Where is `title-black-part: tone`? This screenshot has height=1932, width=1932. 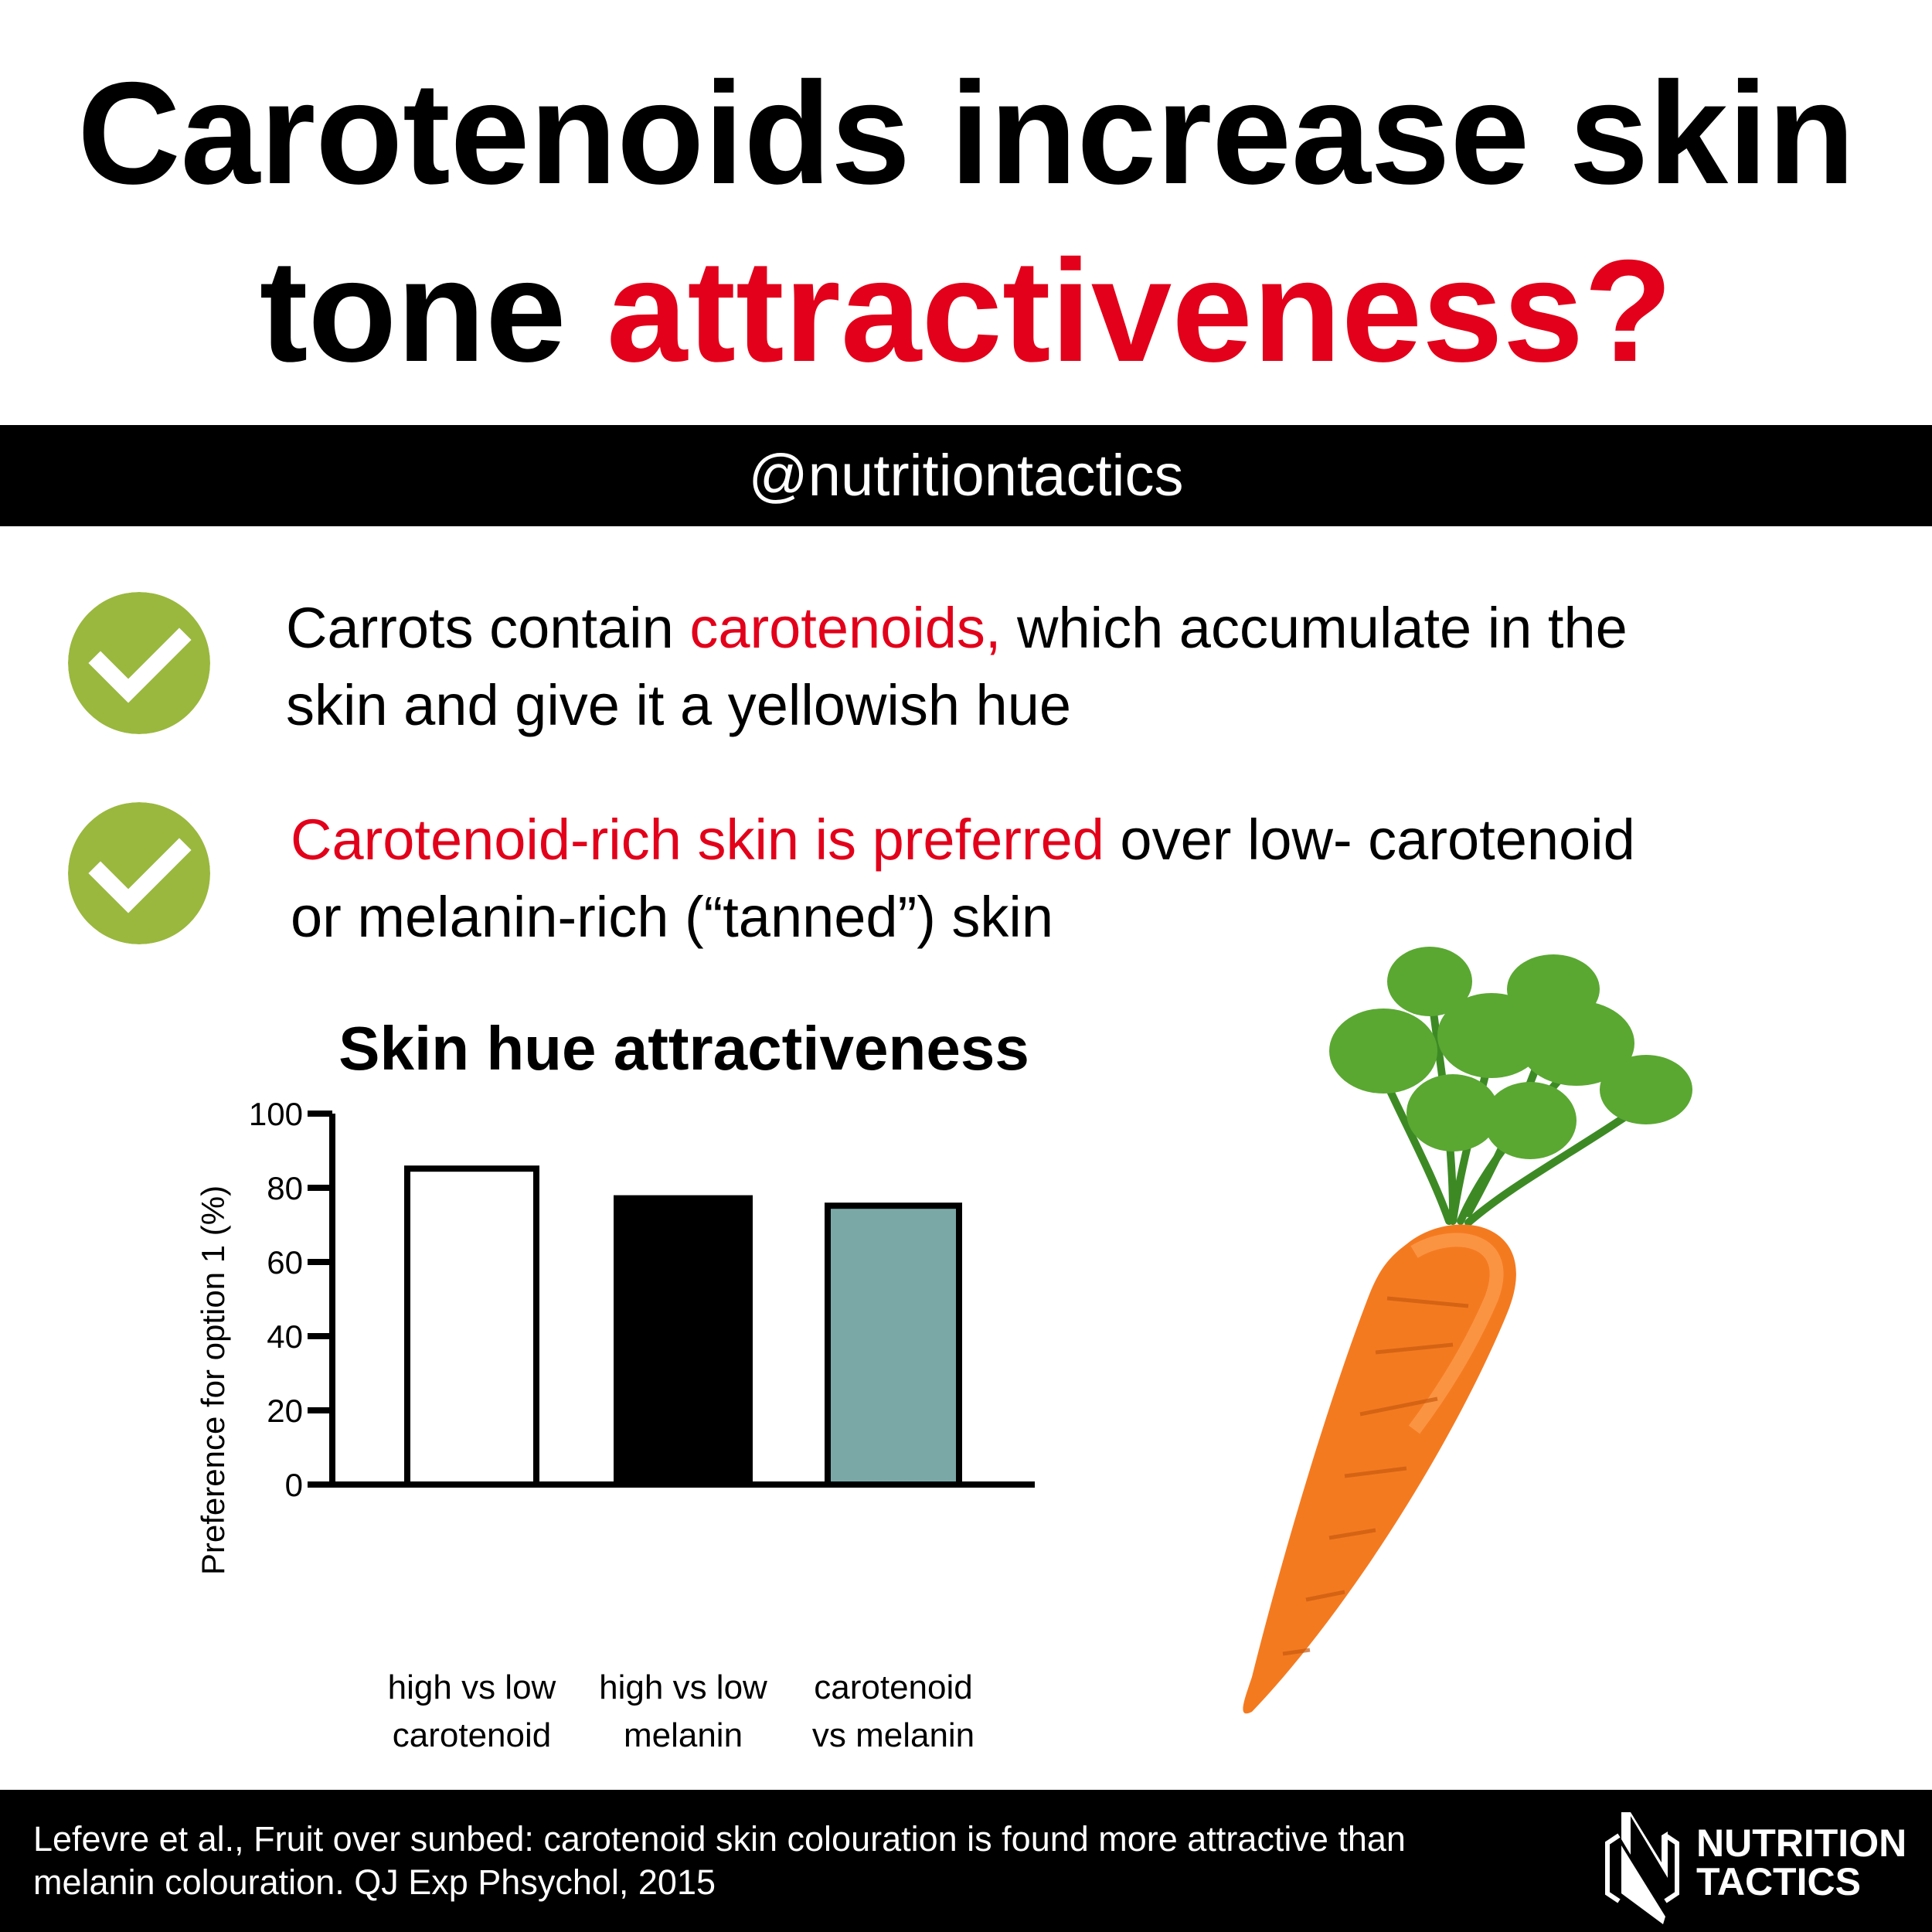 title-black-part: tone is located at coordinates (413, 311).